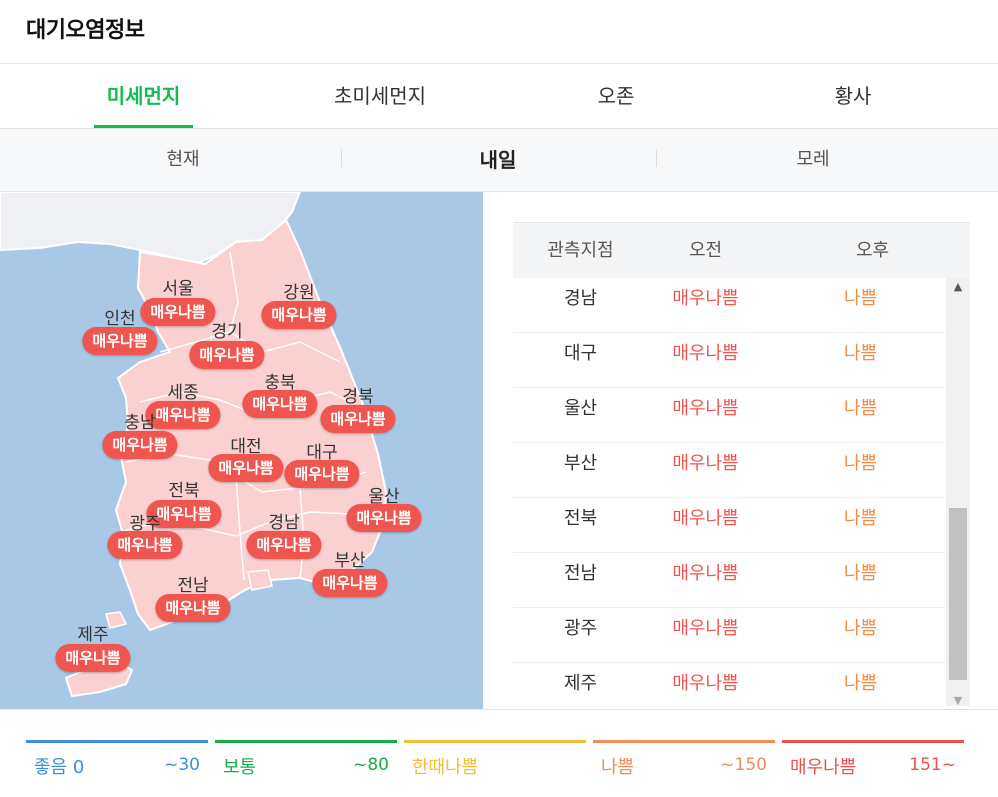 This screenshot has width=998, height=797. Describe the element at coordinates (358, 419) in the screenshot. I see `region-badge-gyeongbuk: 매우나쁨` at that location.